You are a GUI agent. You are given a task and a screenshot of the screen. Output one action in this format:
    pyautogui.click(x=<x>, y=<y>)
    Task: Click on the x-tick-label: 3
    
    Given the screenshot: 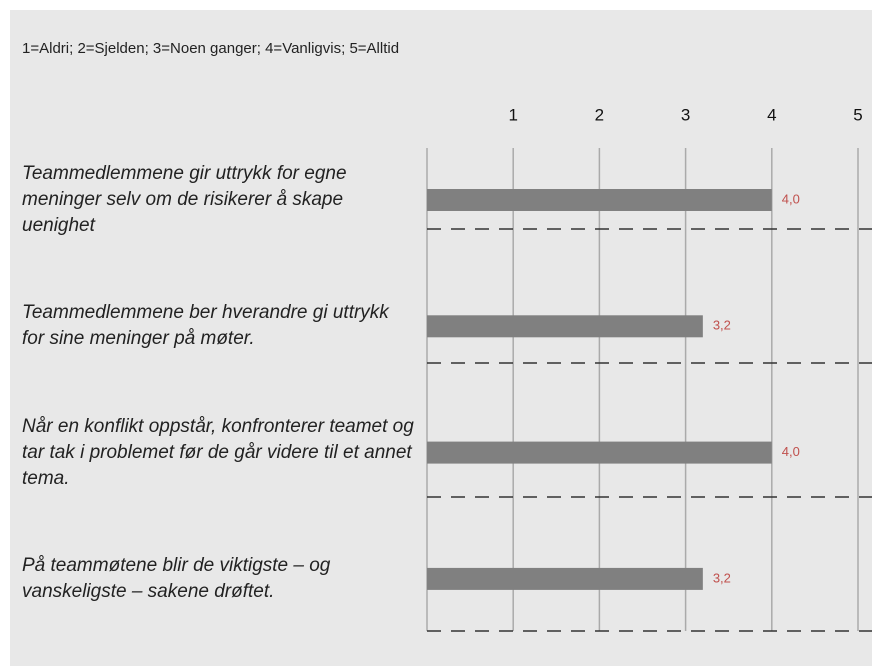 What is the action you would take?
    pyautogui.click(x=685, y=114)
    